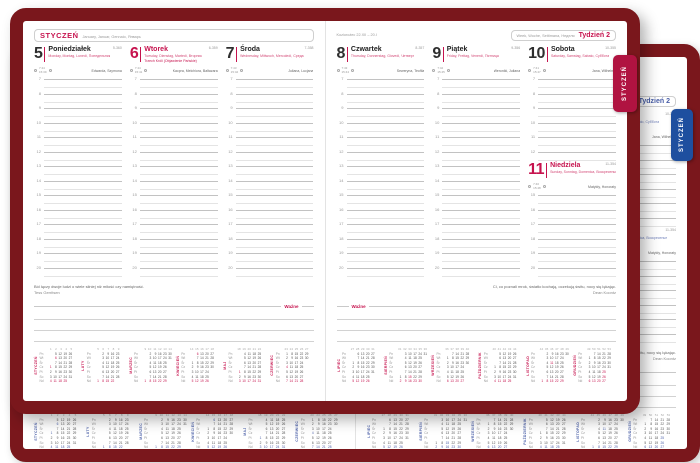 The height and width of the screenshot is (463, 700). What do you see at coordinates (565, 165) in the screenshot?
I see `day-name: Niedziela` at bounding box center [565, 165].